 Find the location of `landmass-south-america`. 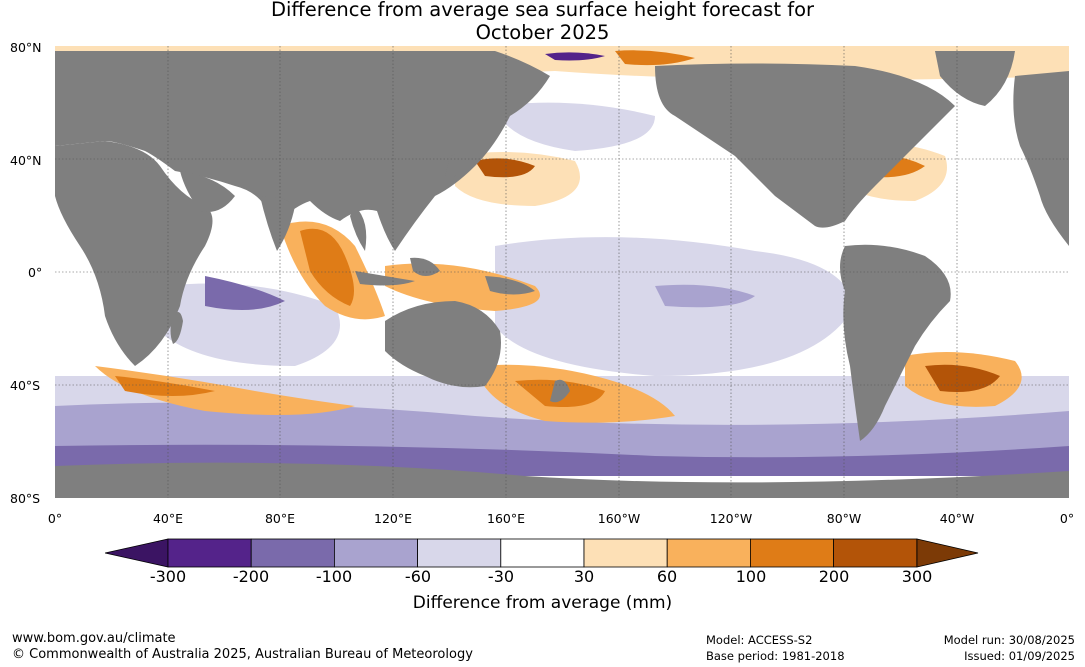

landmass-south-america is located at coordinates (895, 342).